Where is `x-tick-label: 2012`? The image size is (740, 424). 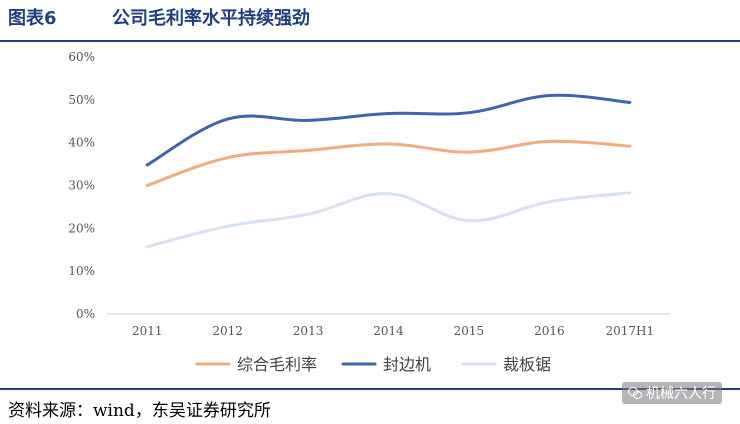
x-tick-label: 2012 is located at coordinates (227, 331).